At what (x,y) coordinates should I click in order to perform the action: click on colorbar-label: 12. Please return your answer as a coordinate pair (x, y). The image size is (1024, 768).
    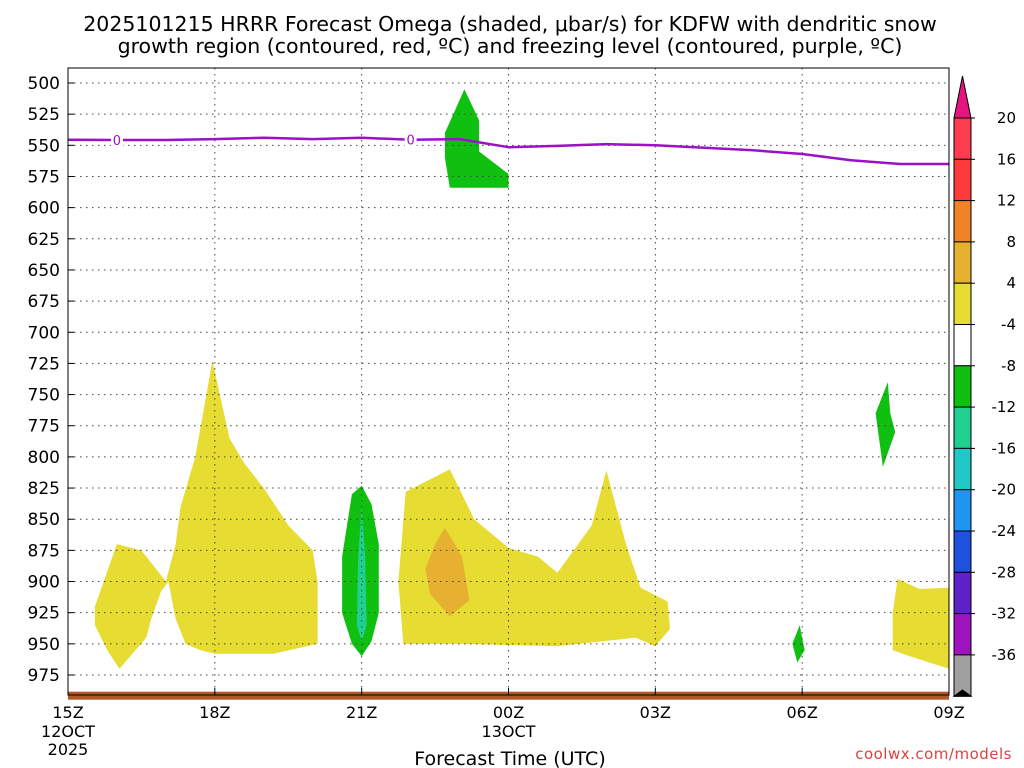
    Looking at the image, I should click on (1006, 201).